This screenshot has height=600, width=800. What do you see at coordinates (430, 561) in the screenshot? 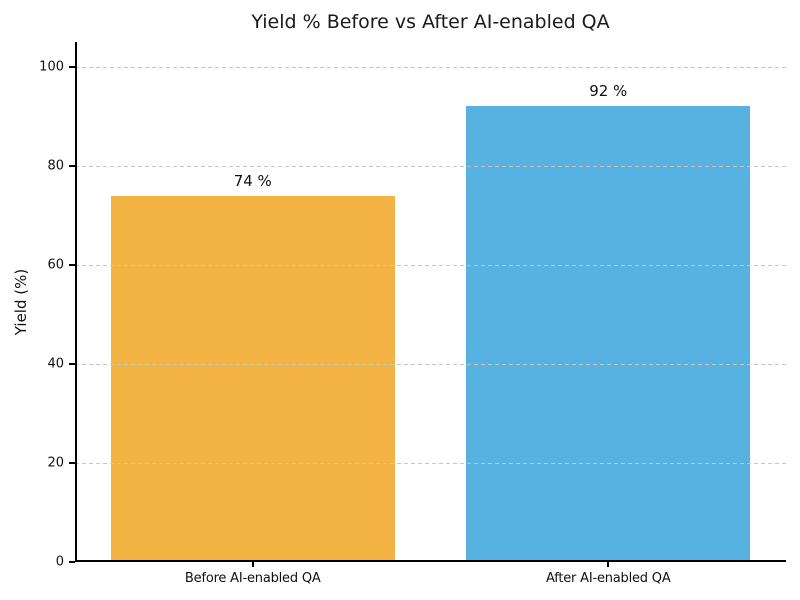
I see `x-axis-spine` at bounding box center [430, 561].